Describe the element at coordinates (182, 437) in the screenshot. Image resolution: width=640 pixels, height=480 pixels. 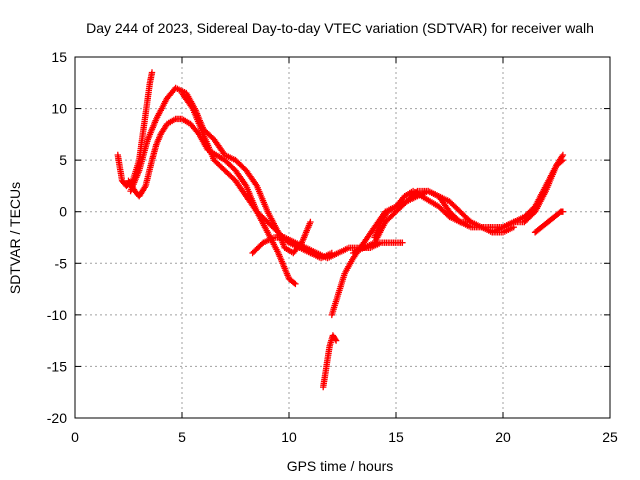
I see `x-tick-label: 5` at that location.